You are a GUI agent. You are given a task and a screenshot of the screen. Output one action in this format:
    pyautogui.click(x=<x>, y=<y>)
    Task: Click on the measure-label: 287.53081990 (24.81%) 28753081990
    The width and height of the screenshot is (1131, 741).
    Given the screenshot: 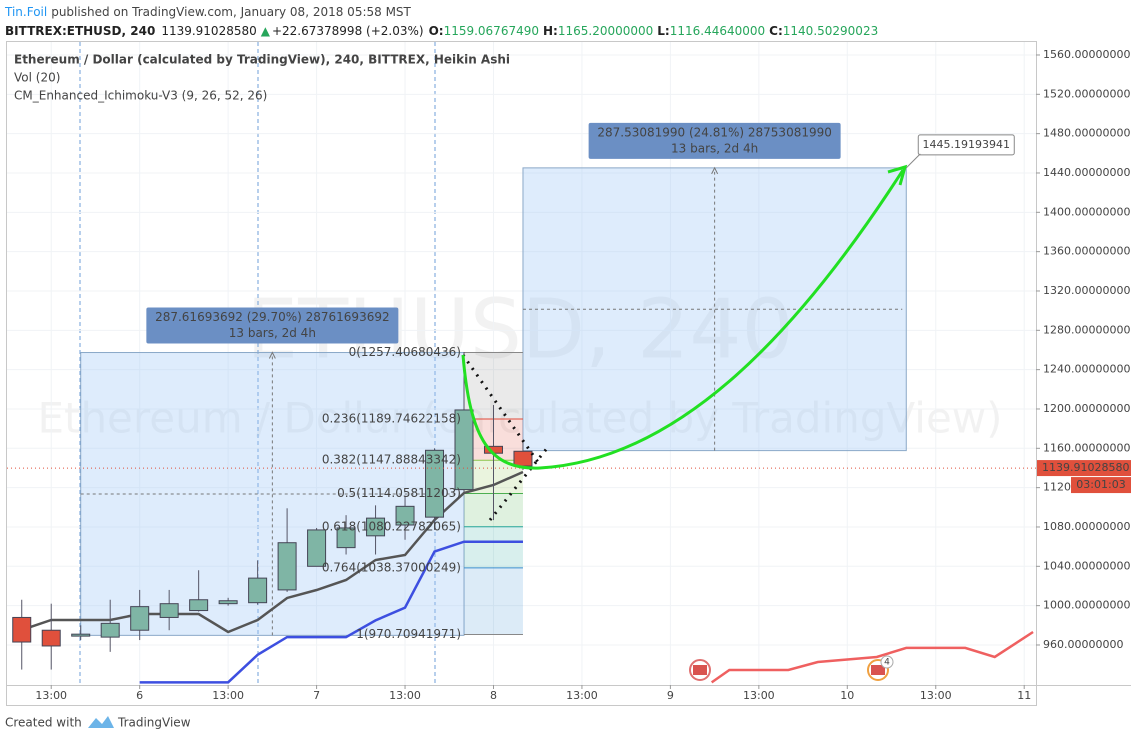 What is the action you would take?
    pyautogui.click(x=714, y=132)
    